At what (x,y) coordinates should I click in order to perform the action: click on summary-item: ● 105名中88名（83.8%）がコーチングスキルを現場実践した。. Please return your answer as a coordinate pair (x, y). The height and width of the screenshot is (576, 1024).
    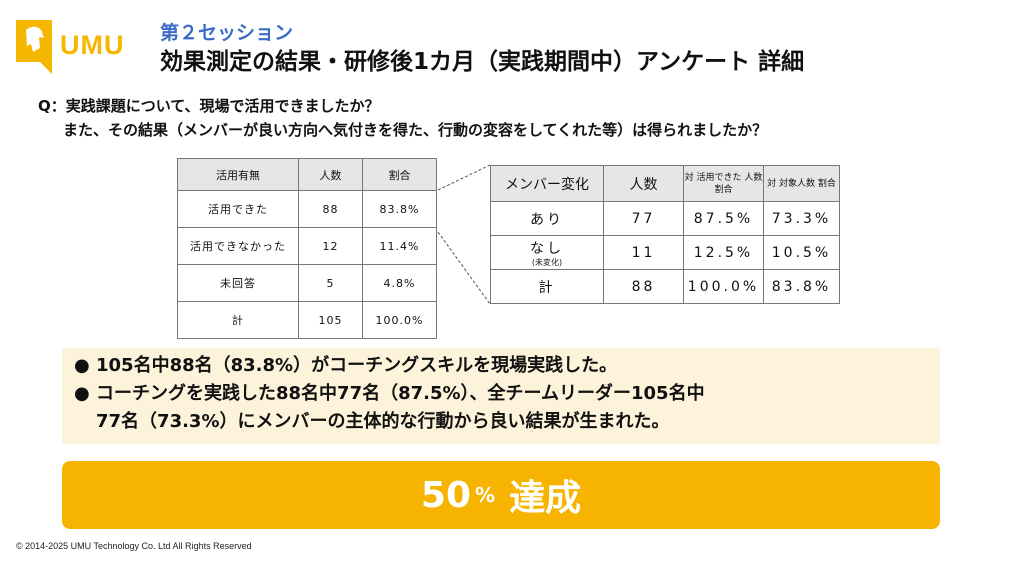
    Looking at the image, I should click on (501, 366).